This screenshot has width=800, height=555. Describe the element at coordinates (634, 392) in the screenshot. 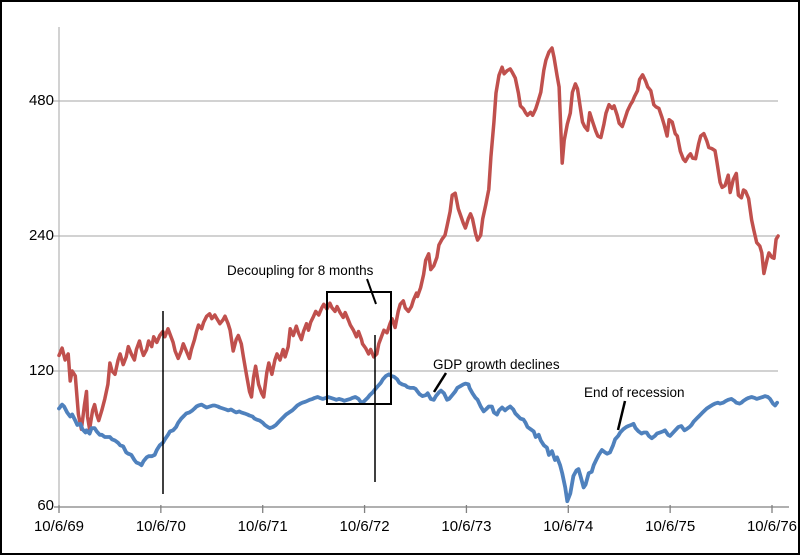

I see `annotation-end-recession: End of recession` at that location.